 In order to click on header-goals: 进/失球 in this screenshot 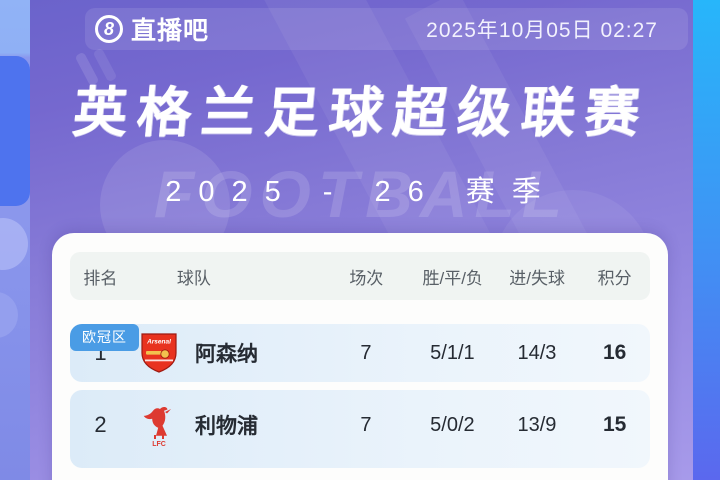, I will do `click(537, 278)`.